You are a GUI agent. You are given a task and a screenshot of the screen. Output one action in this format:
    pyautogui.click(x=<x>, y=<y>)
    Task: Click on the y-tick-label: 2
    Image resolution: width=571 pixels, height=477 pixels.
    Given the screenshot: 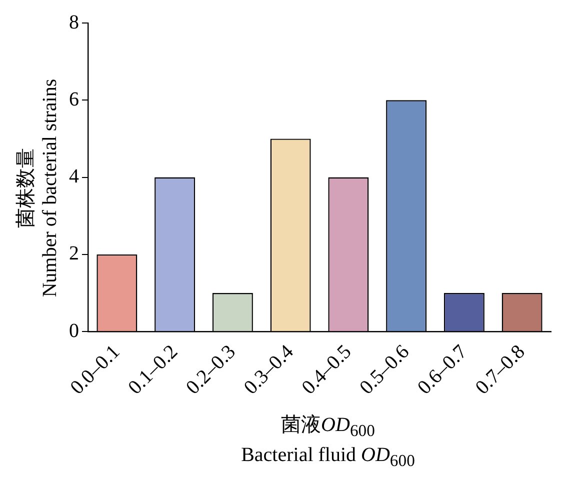 What is the action you would take?
    pyautogui.click(x=74, y=253)
    